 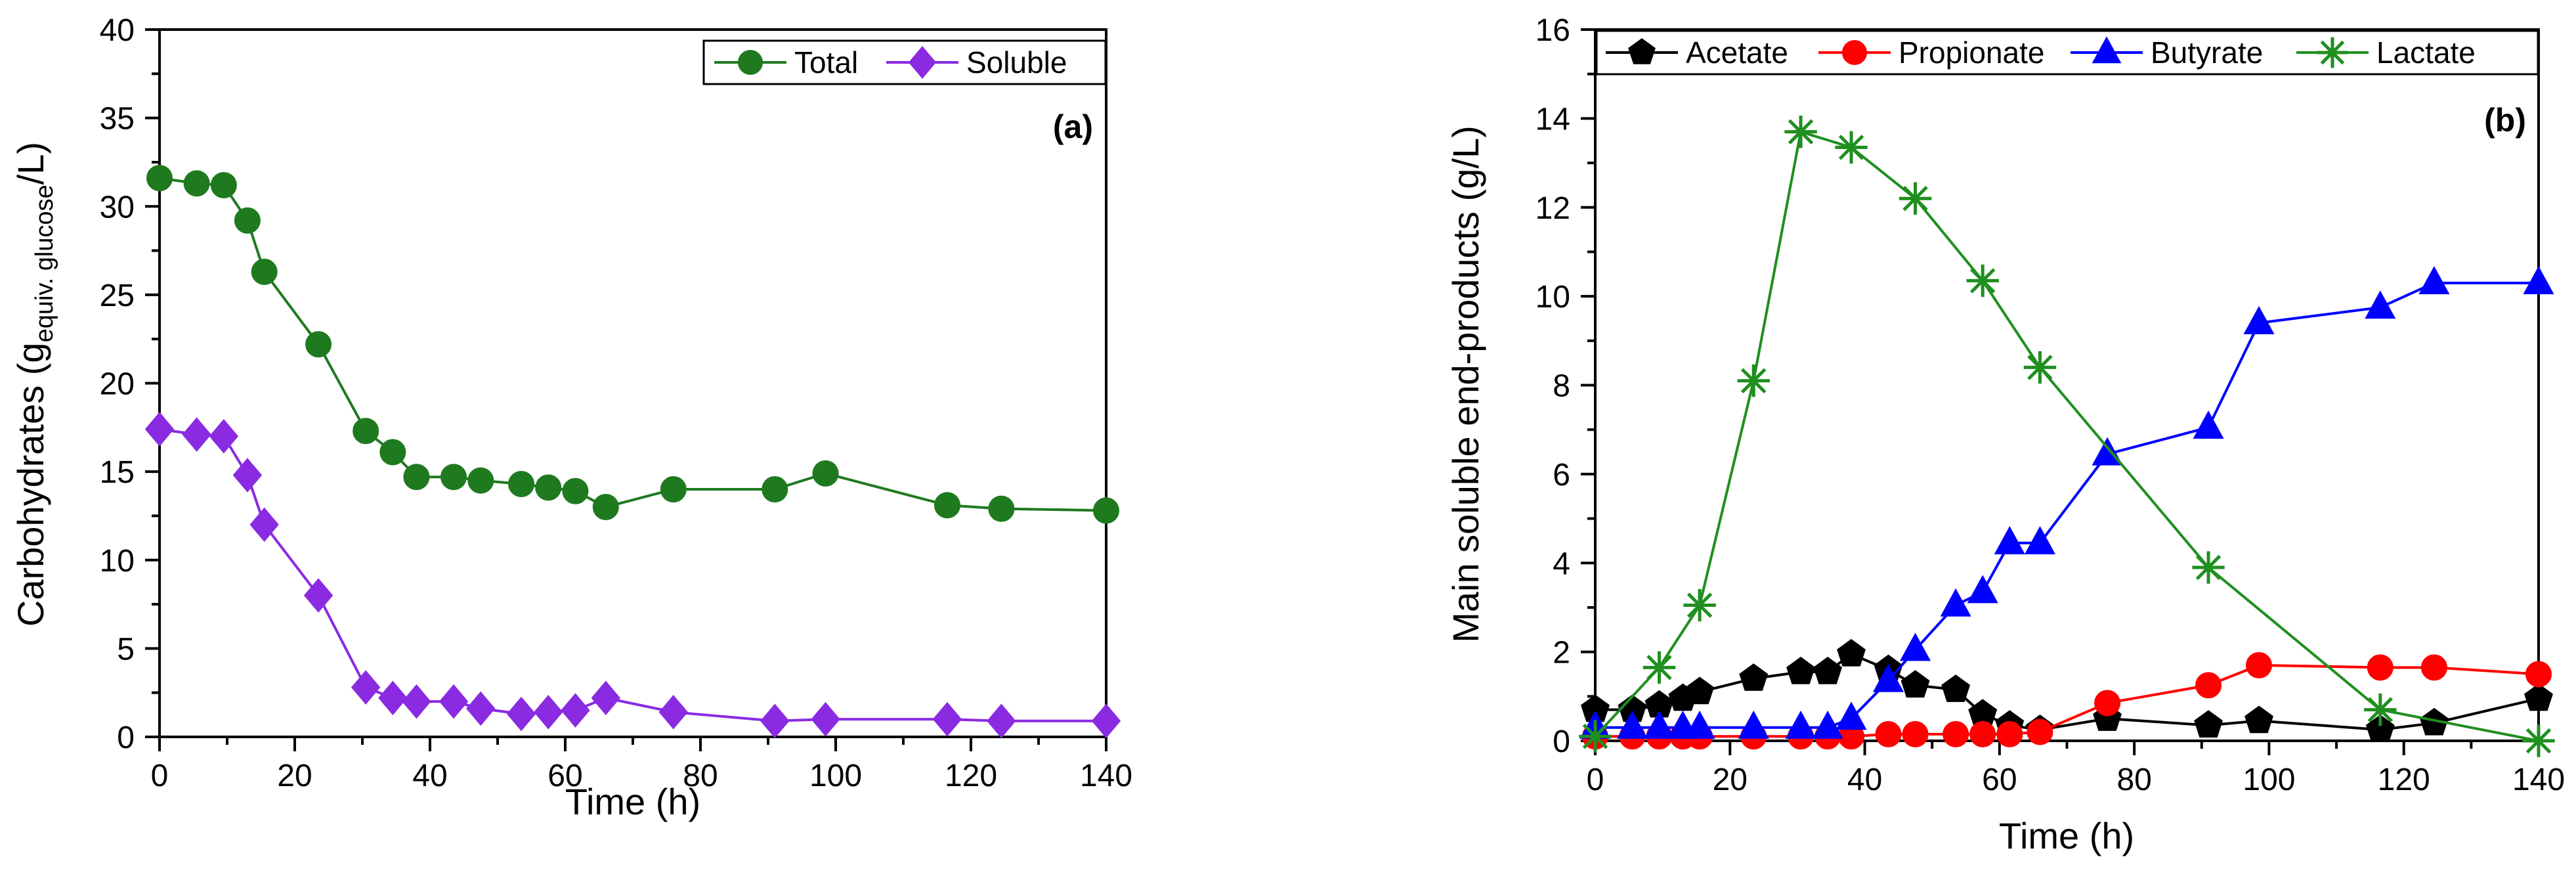 I want to click on chart-a-y-tick-label: 0, so click(x=126, y=737).